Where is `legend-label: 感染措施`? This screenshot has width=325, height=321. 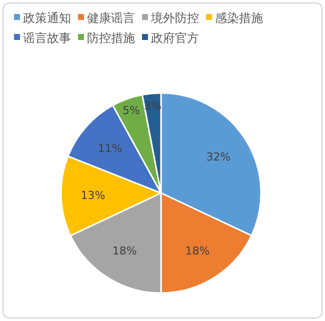
legend-label: 感染措施 is located at coordinates (239, 18).